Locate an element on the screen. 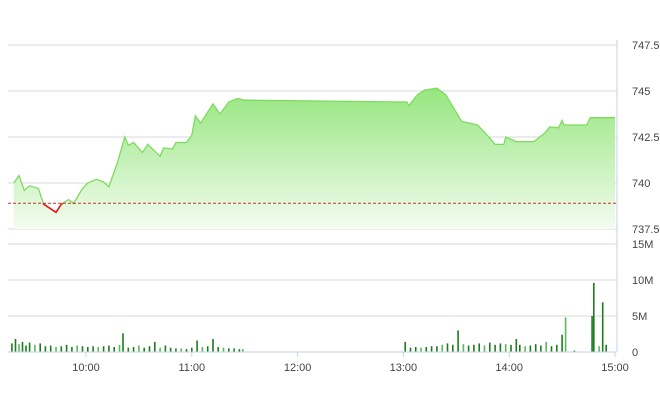  price-axis-labels: 737.5 740 742.5 745 747.5 is located at coordinates (646, 138).